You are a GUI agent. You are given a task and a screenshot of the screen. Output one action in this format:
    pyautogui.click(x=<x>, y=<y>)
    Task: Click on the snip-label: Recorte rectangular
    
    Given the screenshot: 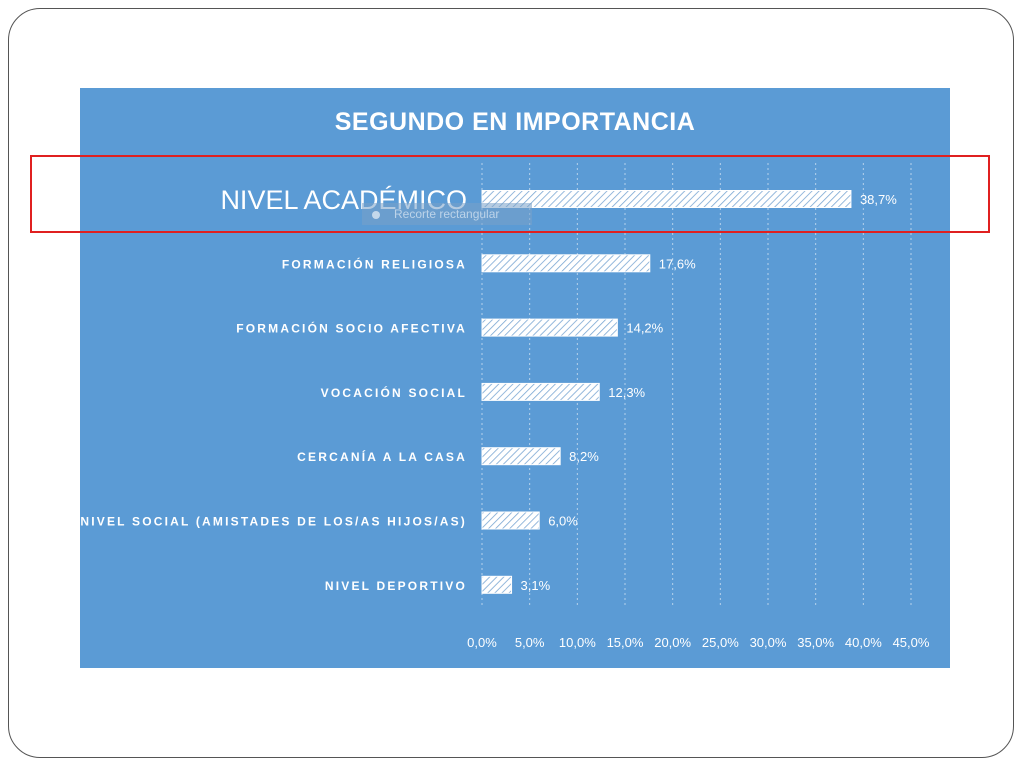 What is the action you would take?
    pyautogui.click(x=447, y=214)
    